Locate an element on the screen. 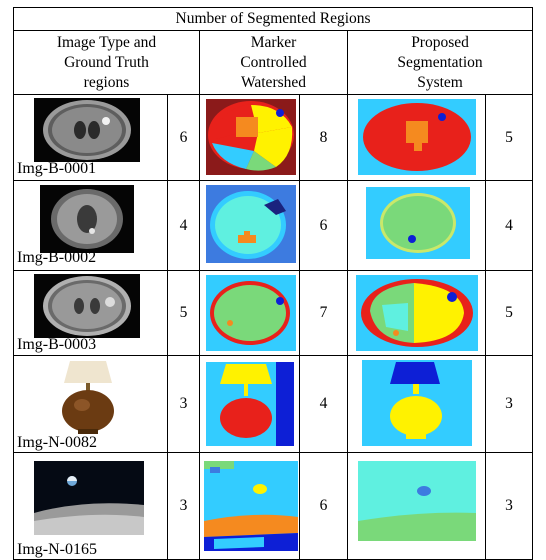 Image resolution: width=546 pixels, height=560 pixels. table-lamp-photo is located at coordinates (88, 397).